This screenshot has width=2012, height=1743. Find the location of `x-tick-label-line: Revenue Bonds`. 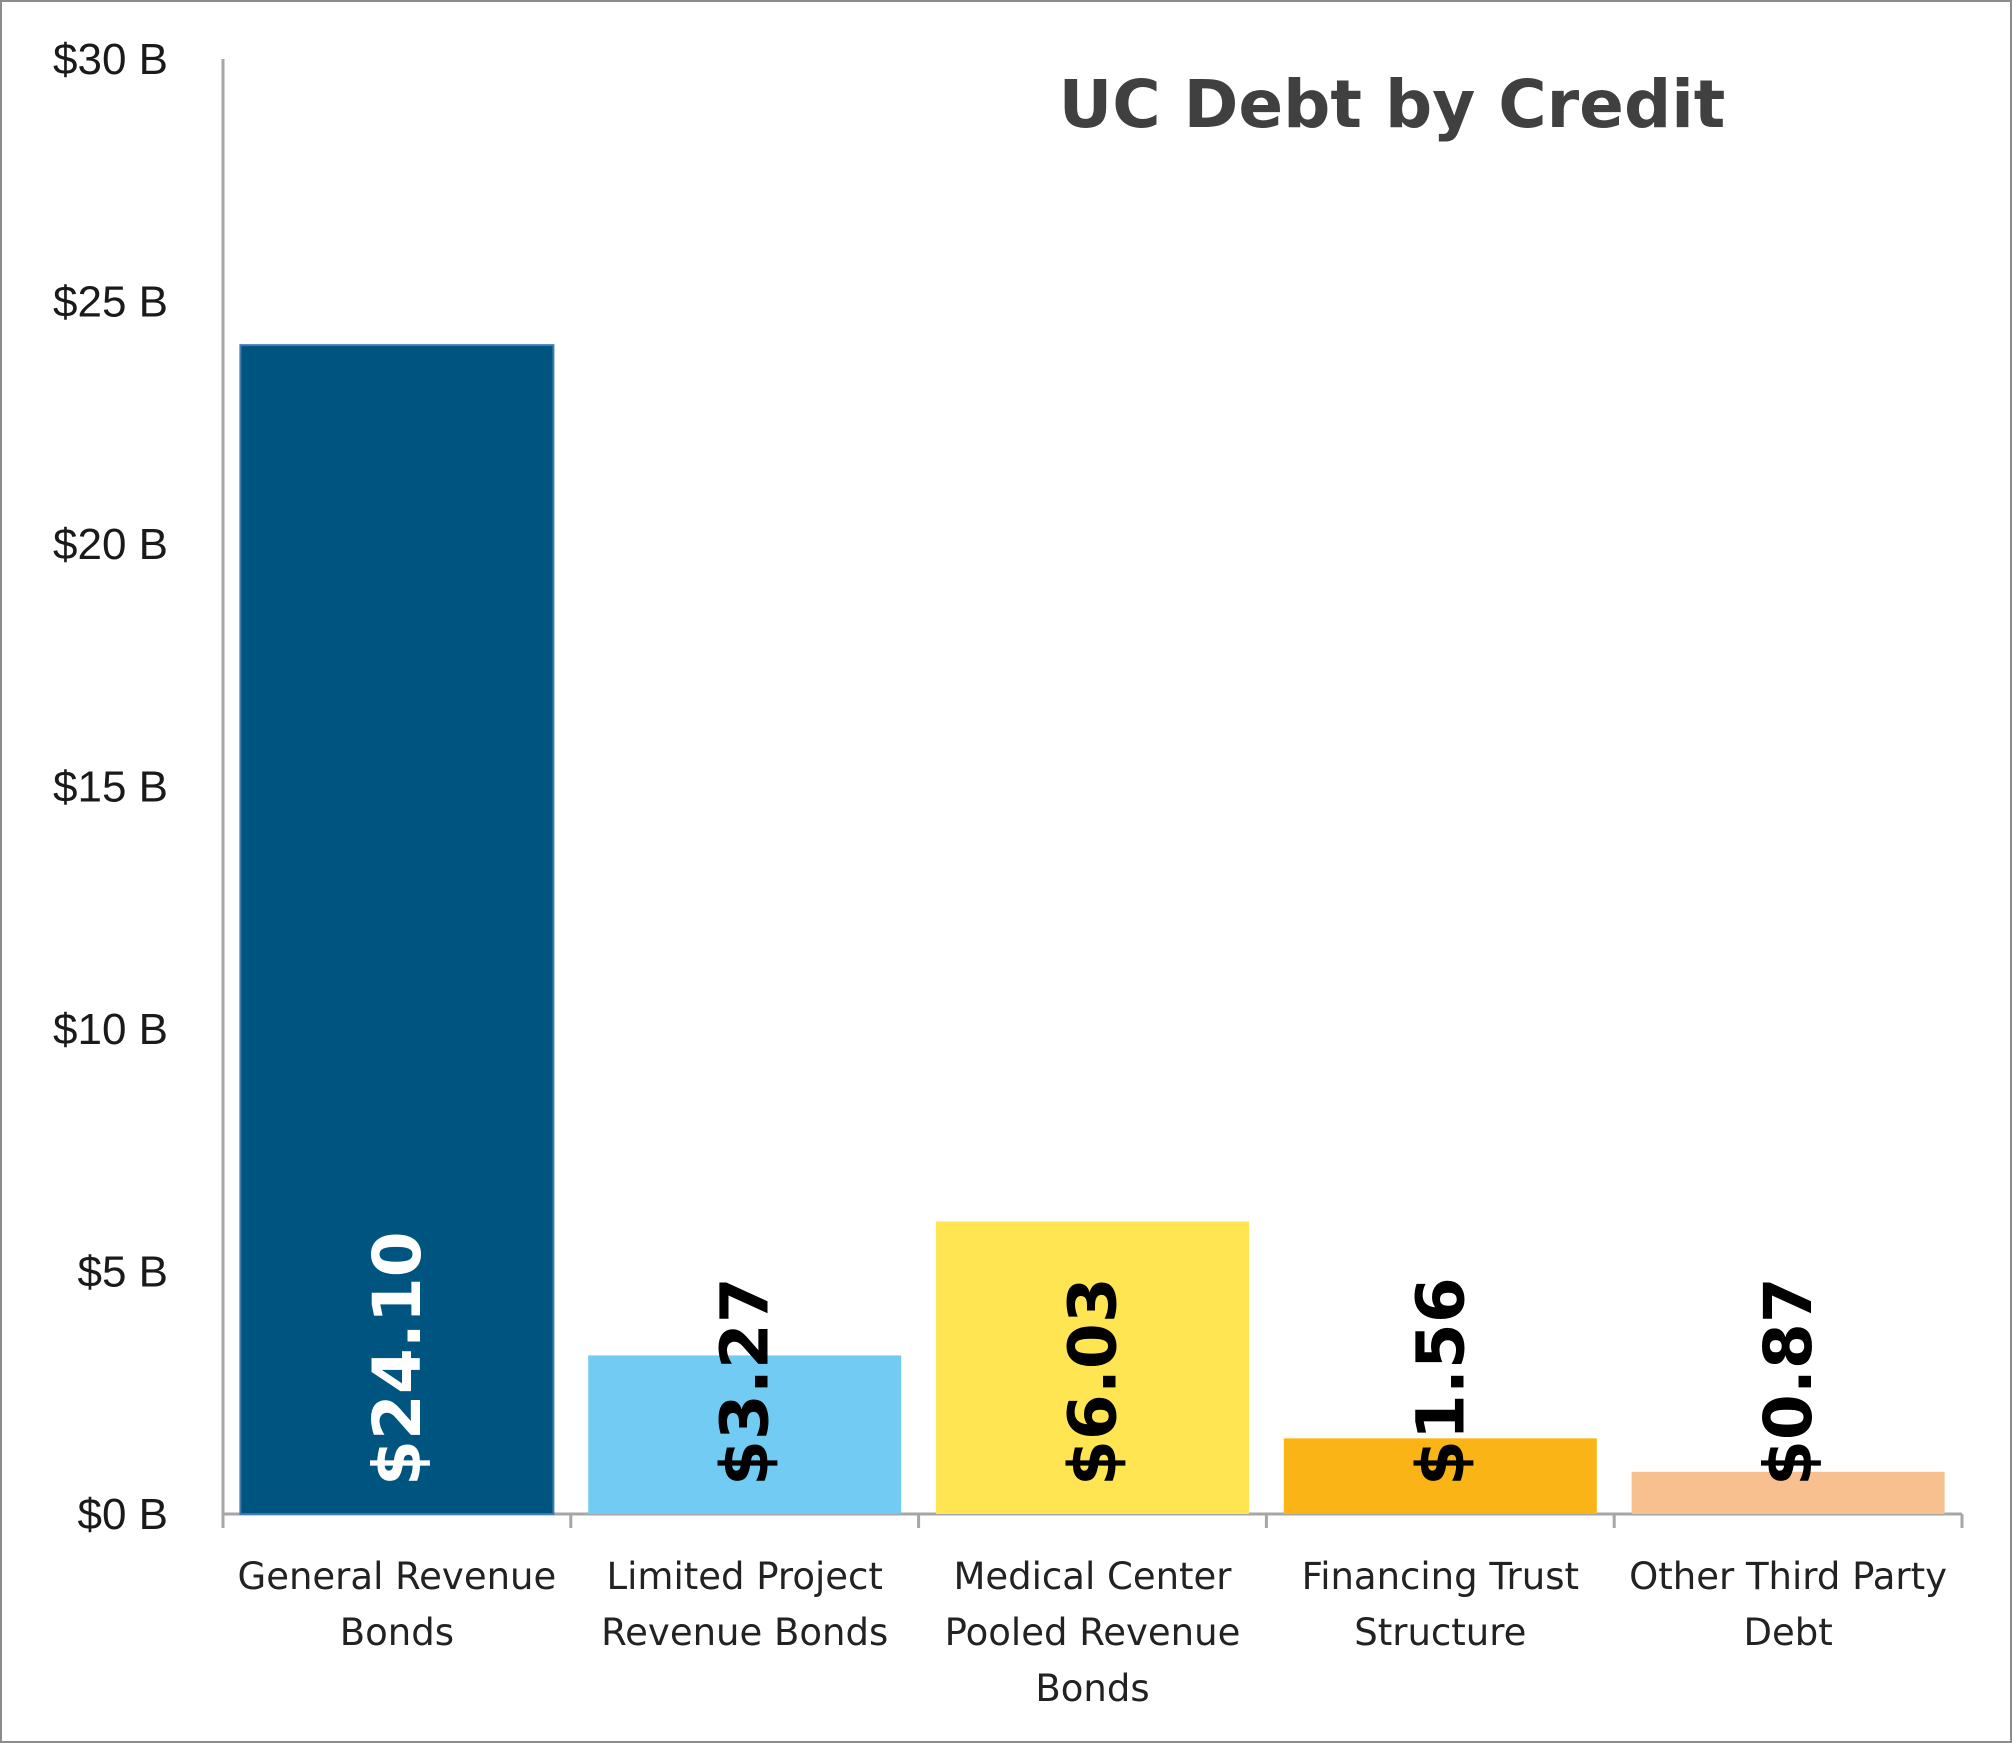

x-tick-label-line: Revenue Bonds is located at coordinates (744, 1632).